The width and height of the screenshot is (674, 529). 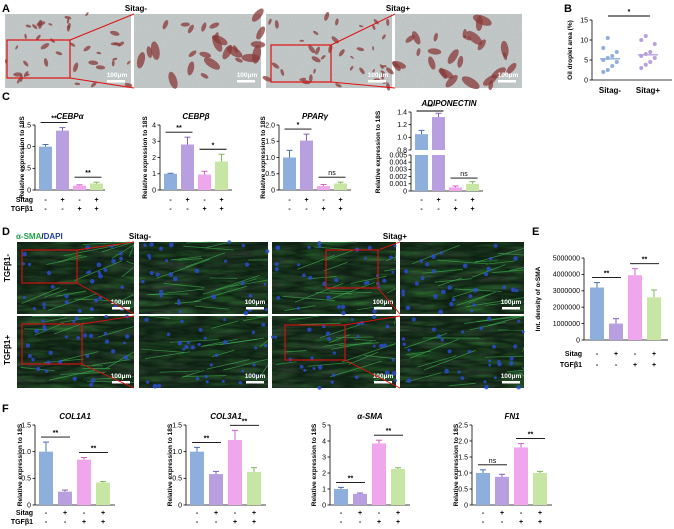 I want to click on micro-a-sitag-minus-zoom: 100μm, so click(x=200, y=48).